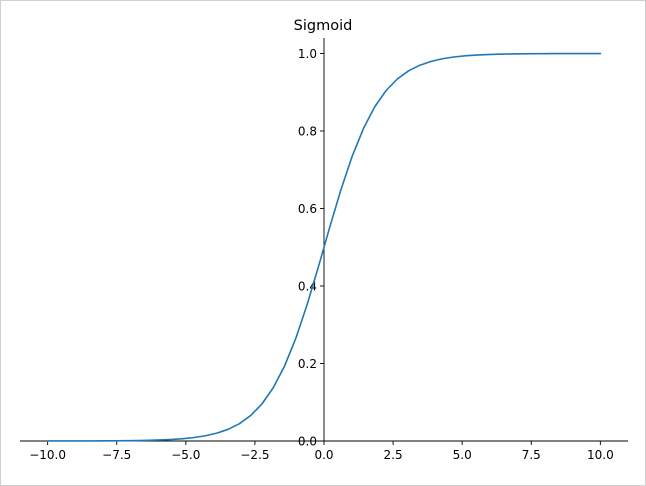  I want to click on x-tick-label: −2.5, so click(254, 455).